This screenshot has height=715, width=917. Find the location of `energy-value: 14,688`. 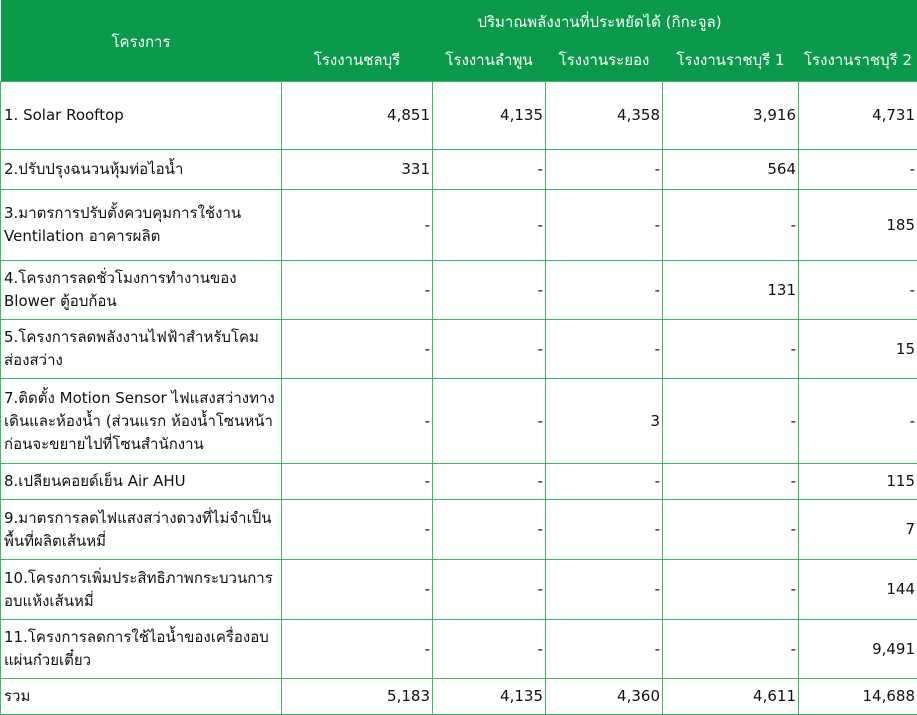

energy-value: 14,688 is located at coordinates (858, 697).